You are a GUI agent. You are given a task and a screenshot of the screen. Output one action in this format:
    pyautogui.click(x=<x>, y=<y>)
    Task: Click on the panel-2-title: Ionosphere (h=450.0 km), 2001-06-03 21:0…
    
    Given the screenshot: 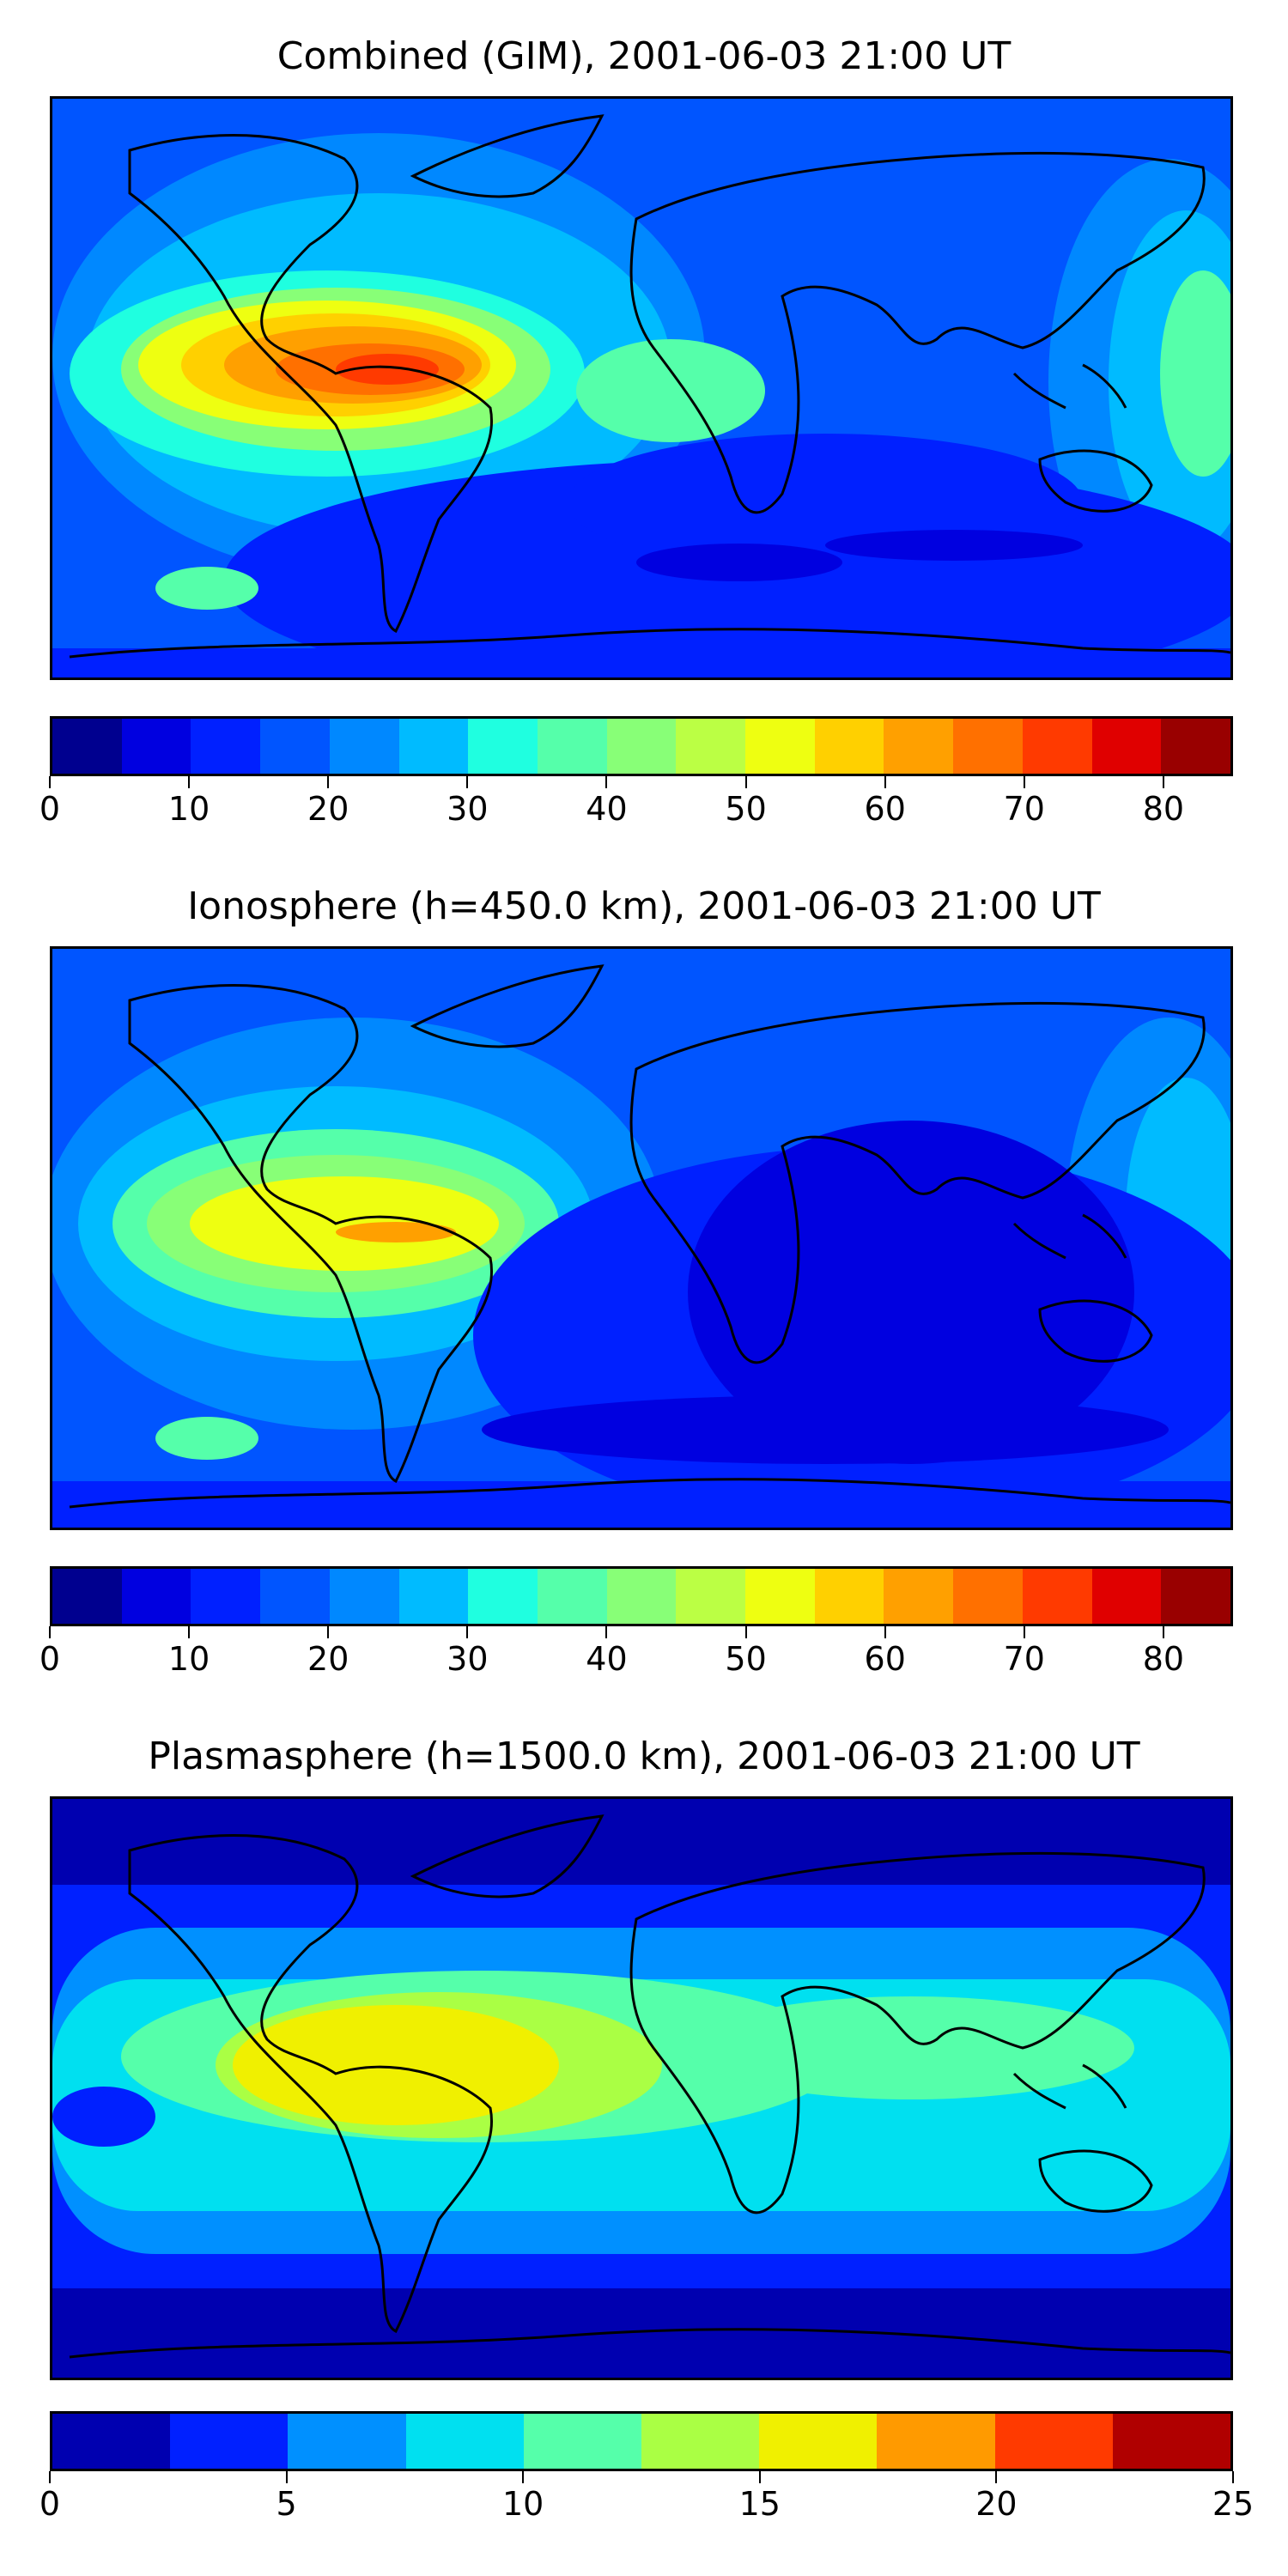 What is the action you would take?
    pyautogui.click(x=644, y=906)
    